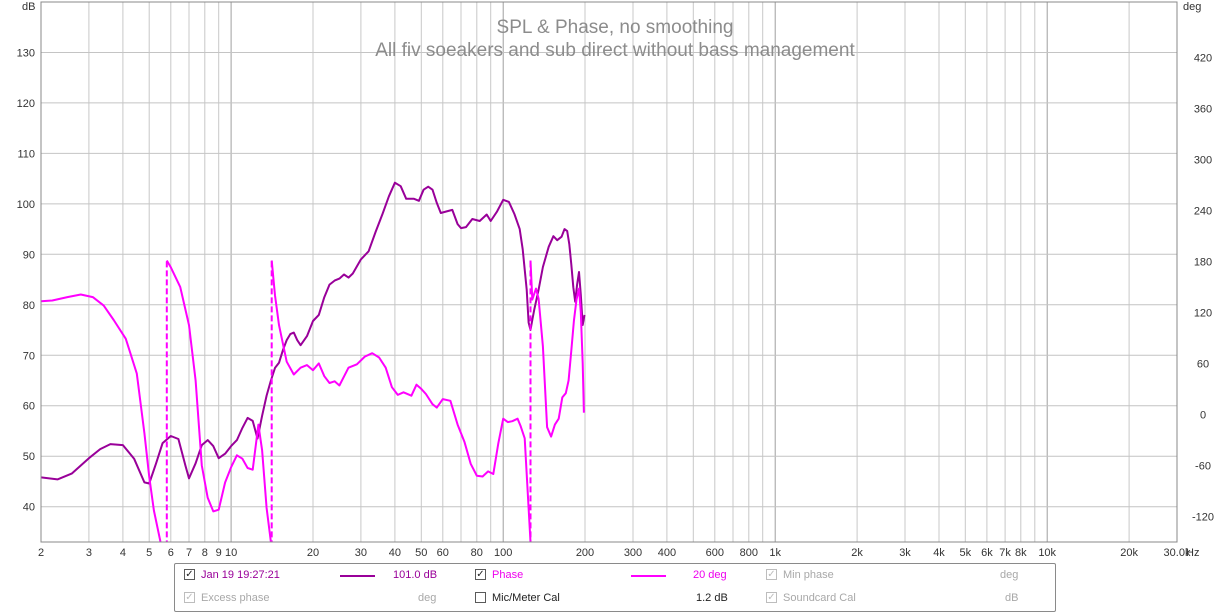 The height and width of the screenshot is (613, 1231). Describe the element at coordinates (41, 553) in the screenshot. I see `x-tick-label: 2` at that location.